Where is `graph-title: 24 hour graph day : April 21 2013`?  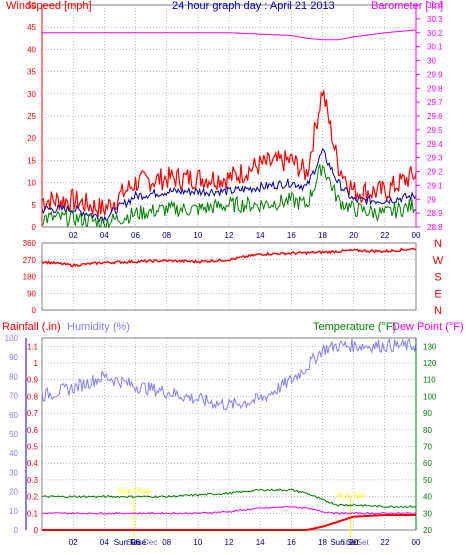
graph-title: 24 hour graph day : April 21 2013 is located at coordinates (253, 6).